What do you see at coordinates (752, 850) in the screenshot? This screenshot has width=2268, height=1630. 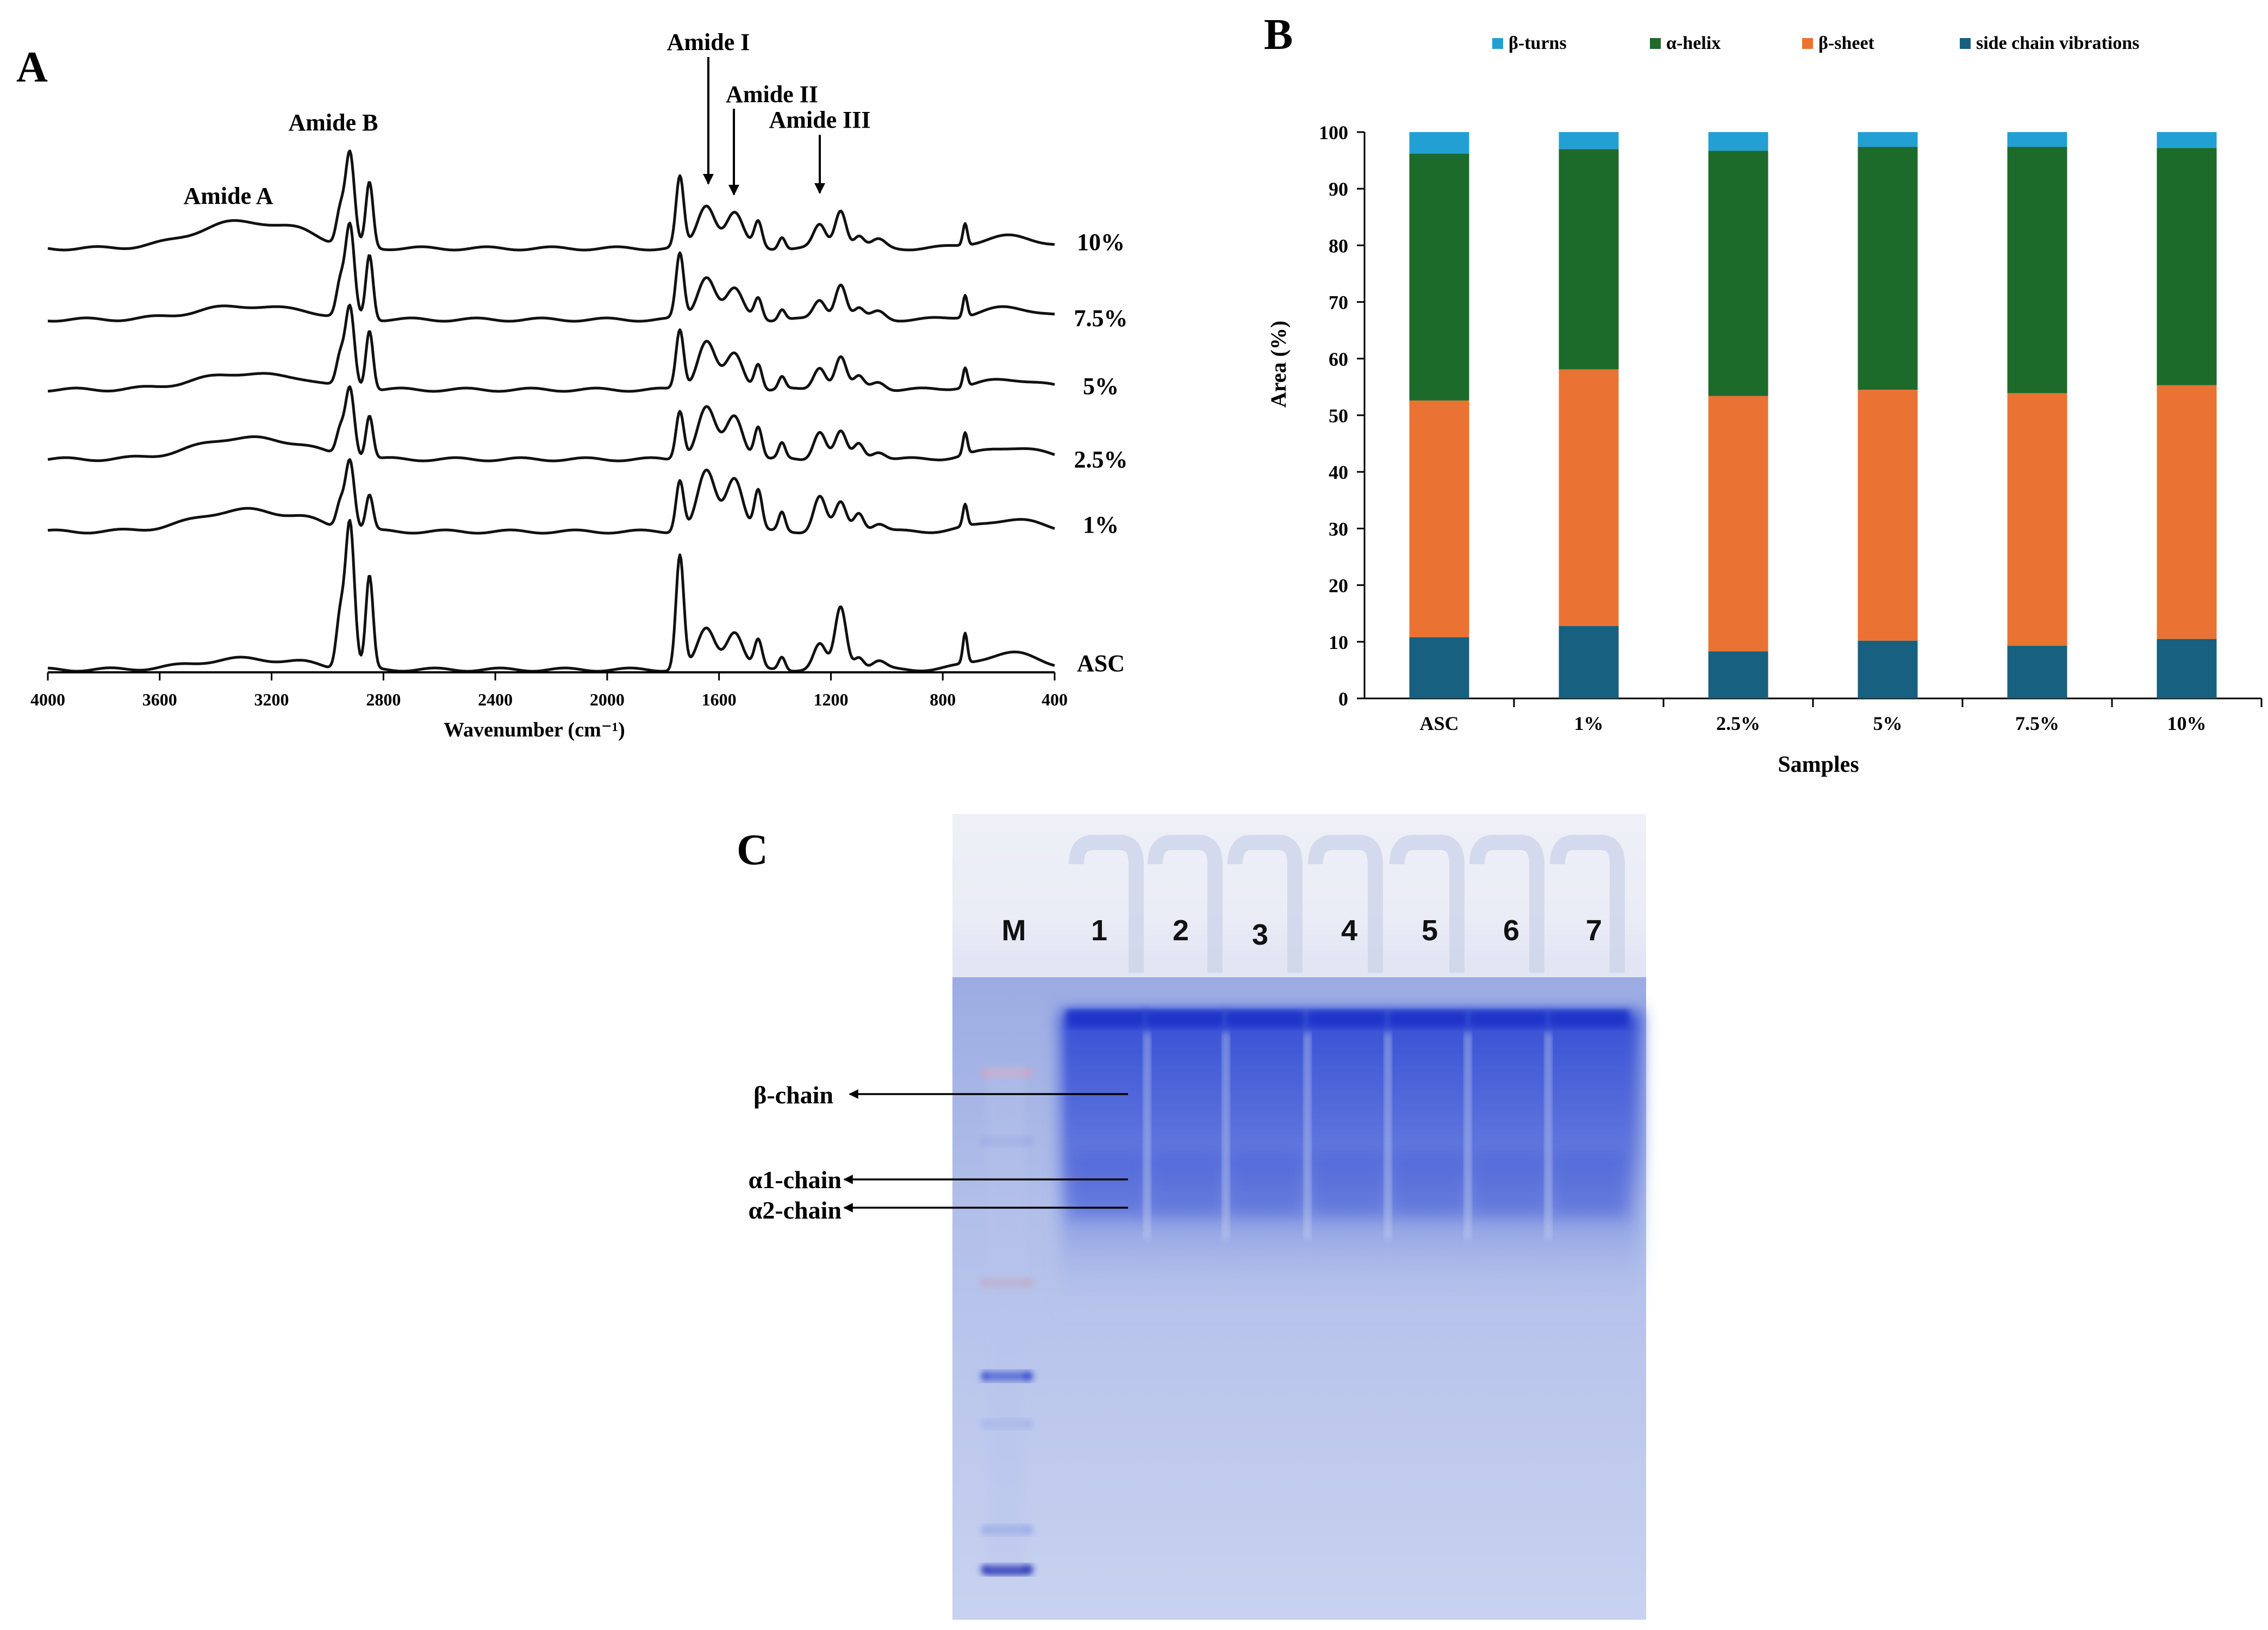 I see `panel-c-label: C` at bounding box center [752, 850].